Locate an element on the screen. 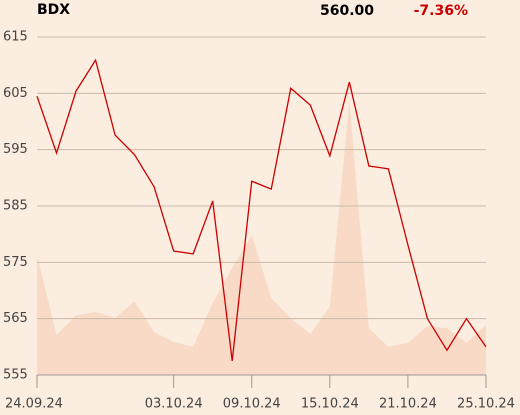  y-tick-label: 555 is located at coordinates (15, 375).